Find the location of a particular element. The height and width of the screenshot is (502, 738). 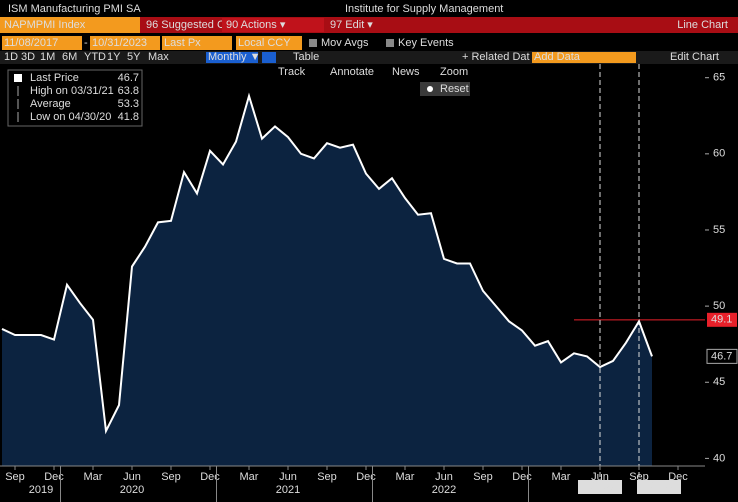

chart-tool: Zoom is located at coordinates (454, 72).